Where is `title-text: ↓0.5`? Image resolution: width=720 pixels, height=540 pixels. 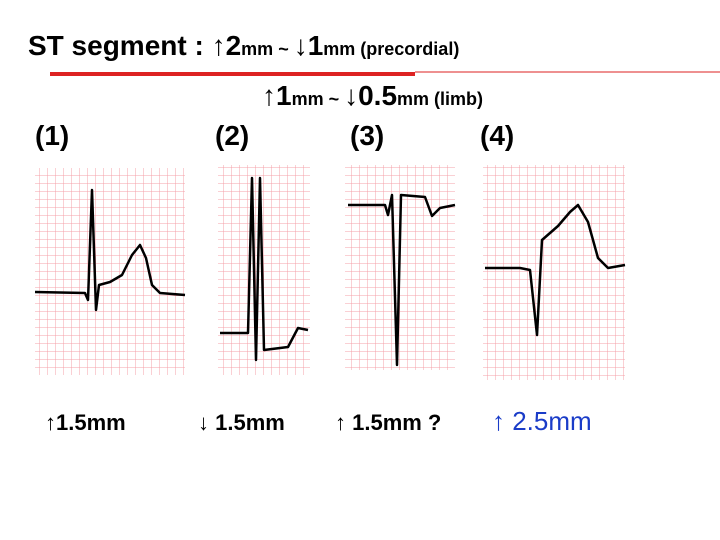 title-text: ↓0.5 is located at coordinates (371, 95).